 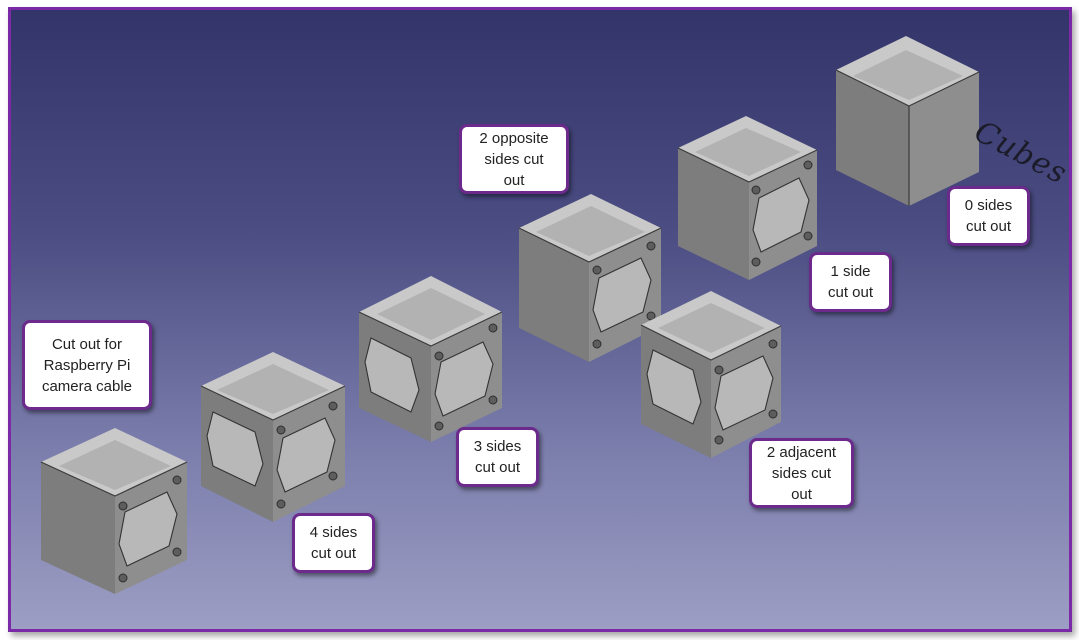 What do you see at coordinates (907, 121) in the screenshot?
I see `cube-0-sides` at bounding box center [907, 121].